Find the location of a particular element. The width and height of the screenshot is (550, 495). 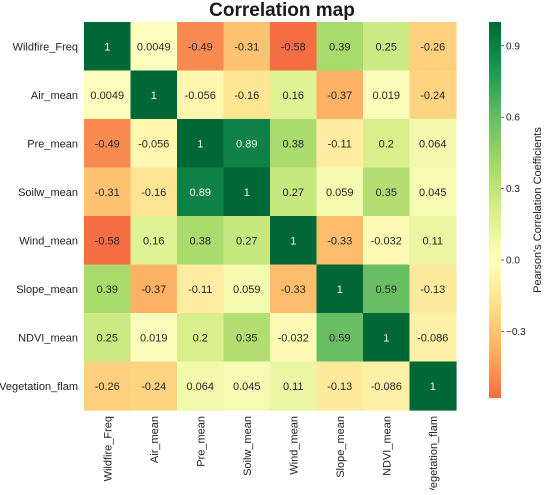

cell-value-label: 0.059 is located at coordinates (247, 290).